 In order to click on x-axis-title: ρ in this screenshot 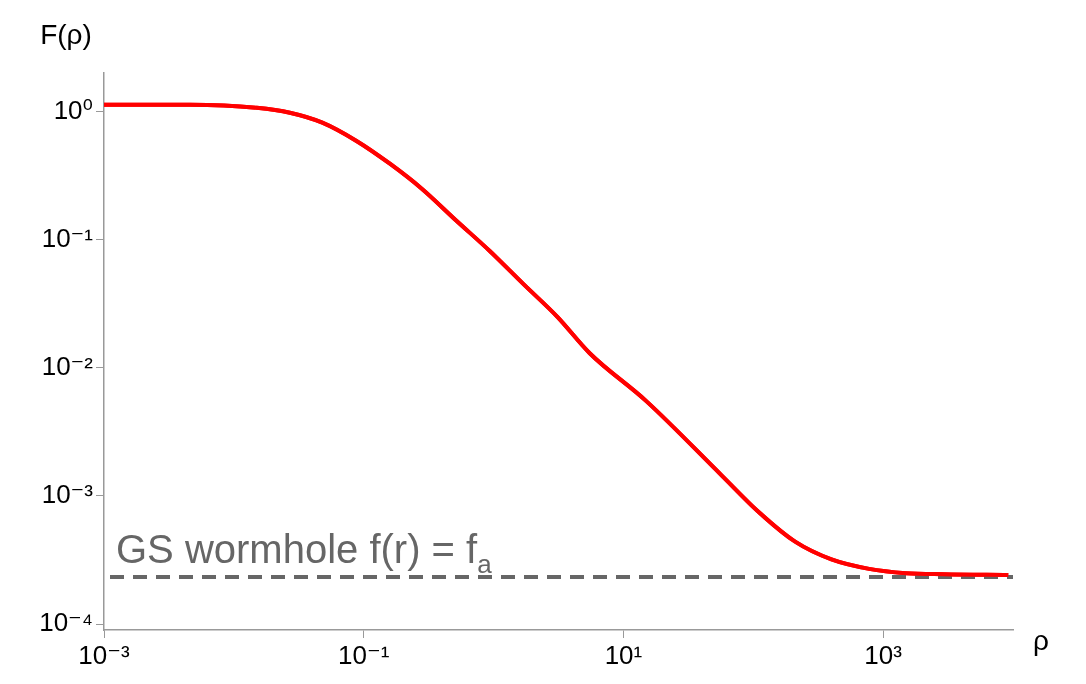, I will do `click(1041, 640)`.